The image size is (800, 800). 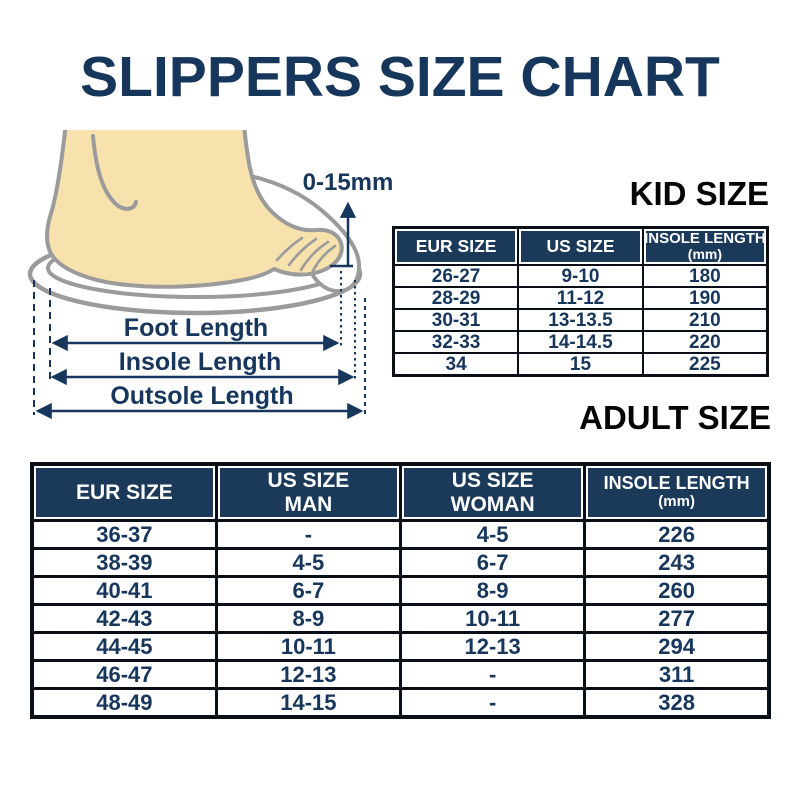 I want to click on table-cell: 34, so click(x=456, y=364).